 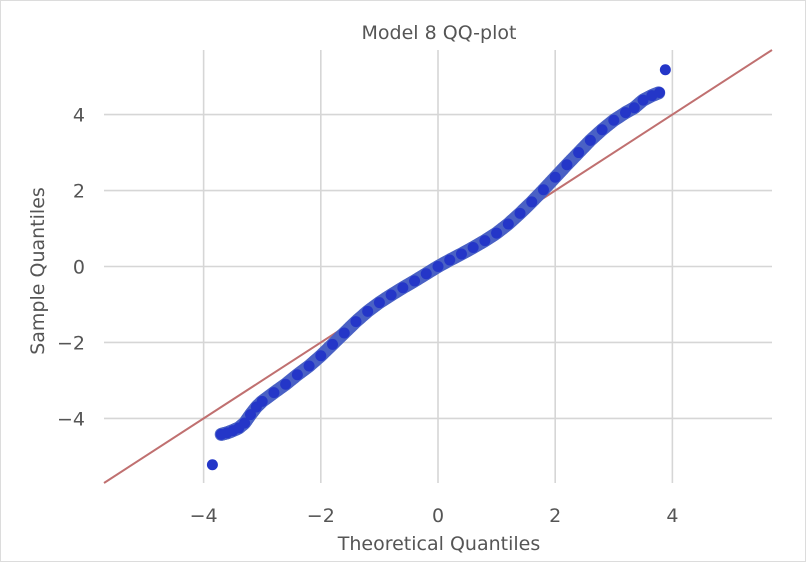 What do you see at coordinates (38, 271) in the screenshot?
I see `y-axis-label: Sample Quantiles` at bounding box center [38, 271].